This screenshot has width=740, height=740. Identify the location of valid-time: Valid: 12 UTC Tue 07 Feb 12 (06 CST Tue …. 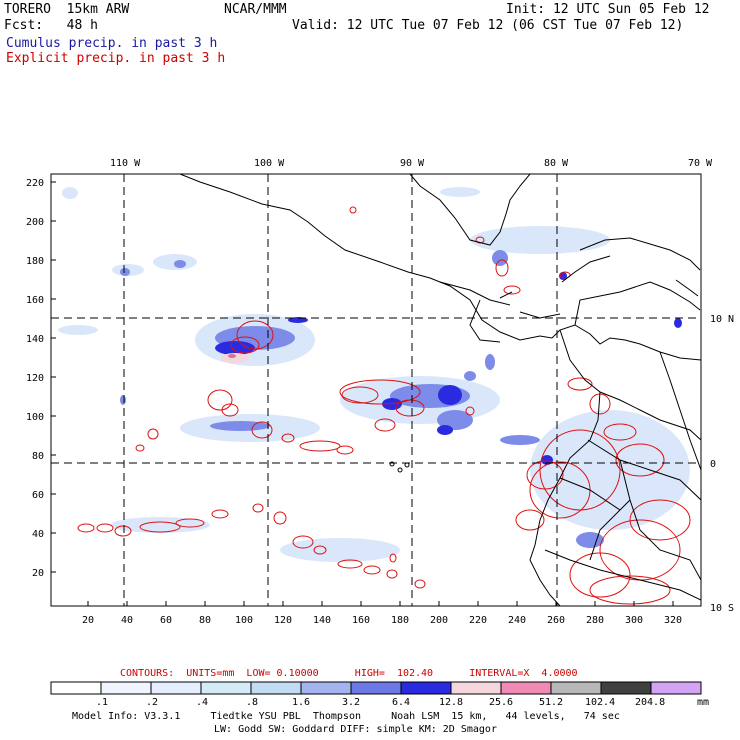
(488, 25).